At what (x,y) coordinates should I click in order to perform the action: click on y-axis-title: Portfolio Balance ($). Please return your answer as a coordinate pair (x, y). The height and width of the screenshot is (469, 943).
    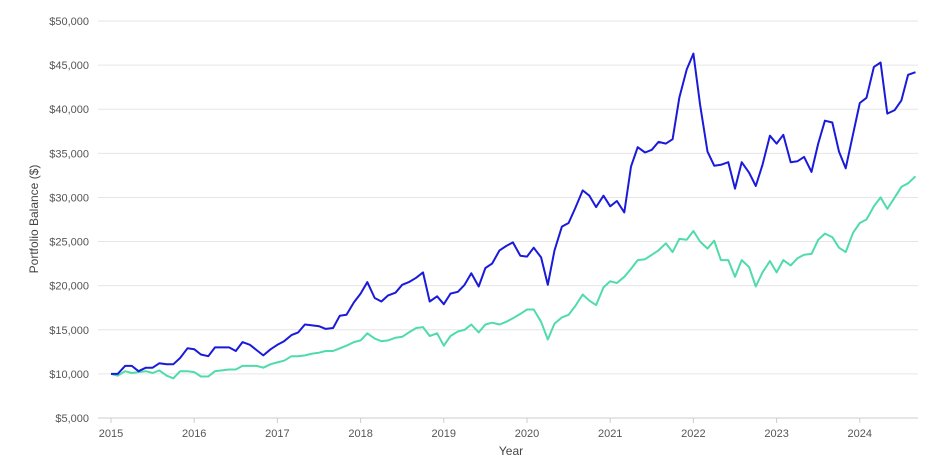
    Looking at the image, I should click on (34, 219).